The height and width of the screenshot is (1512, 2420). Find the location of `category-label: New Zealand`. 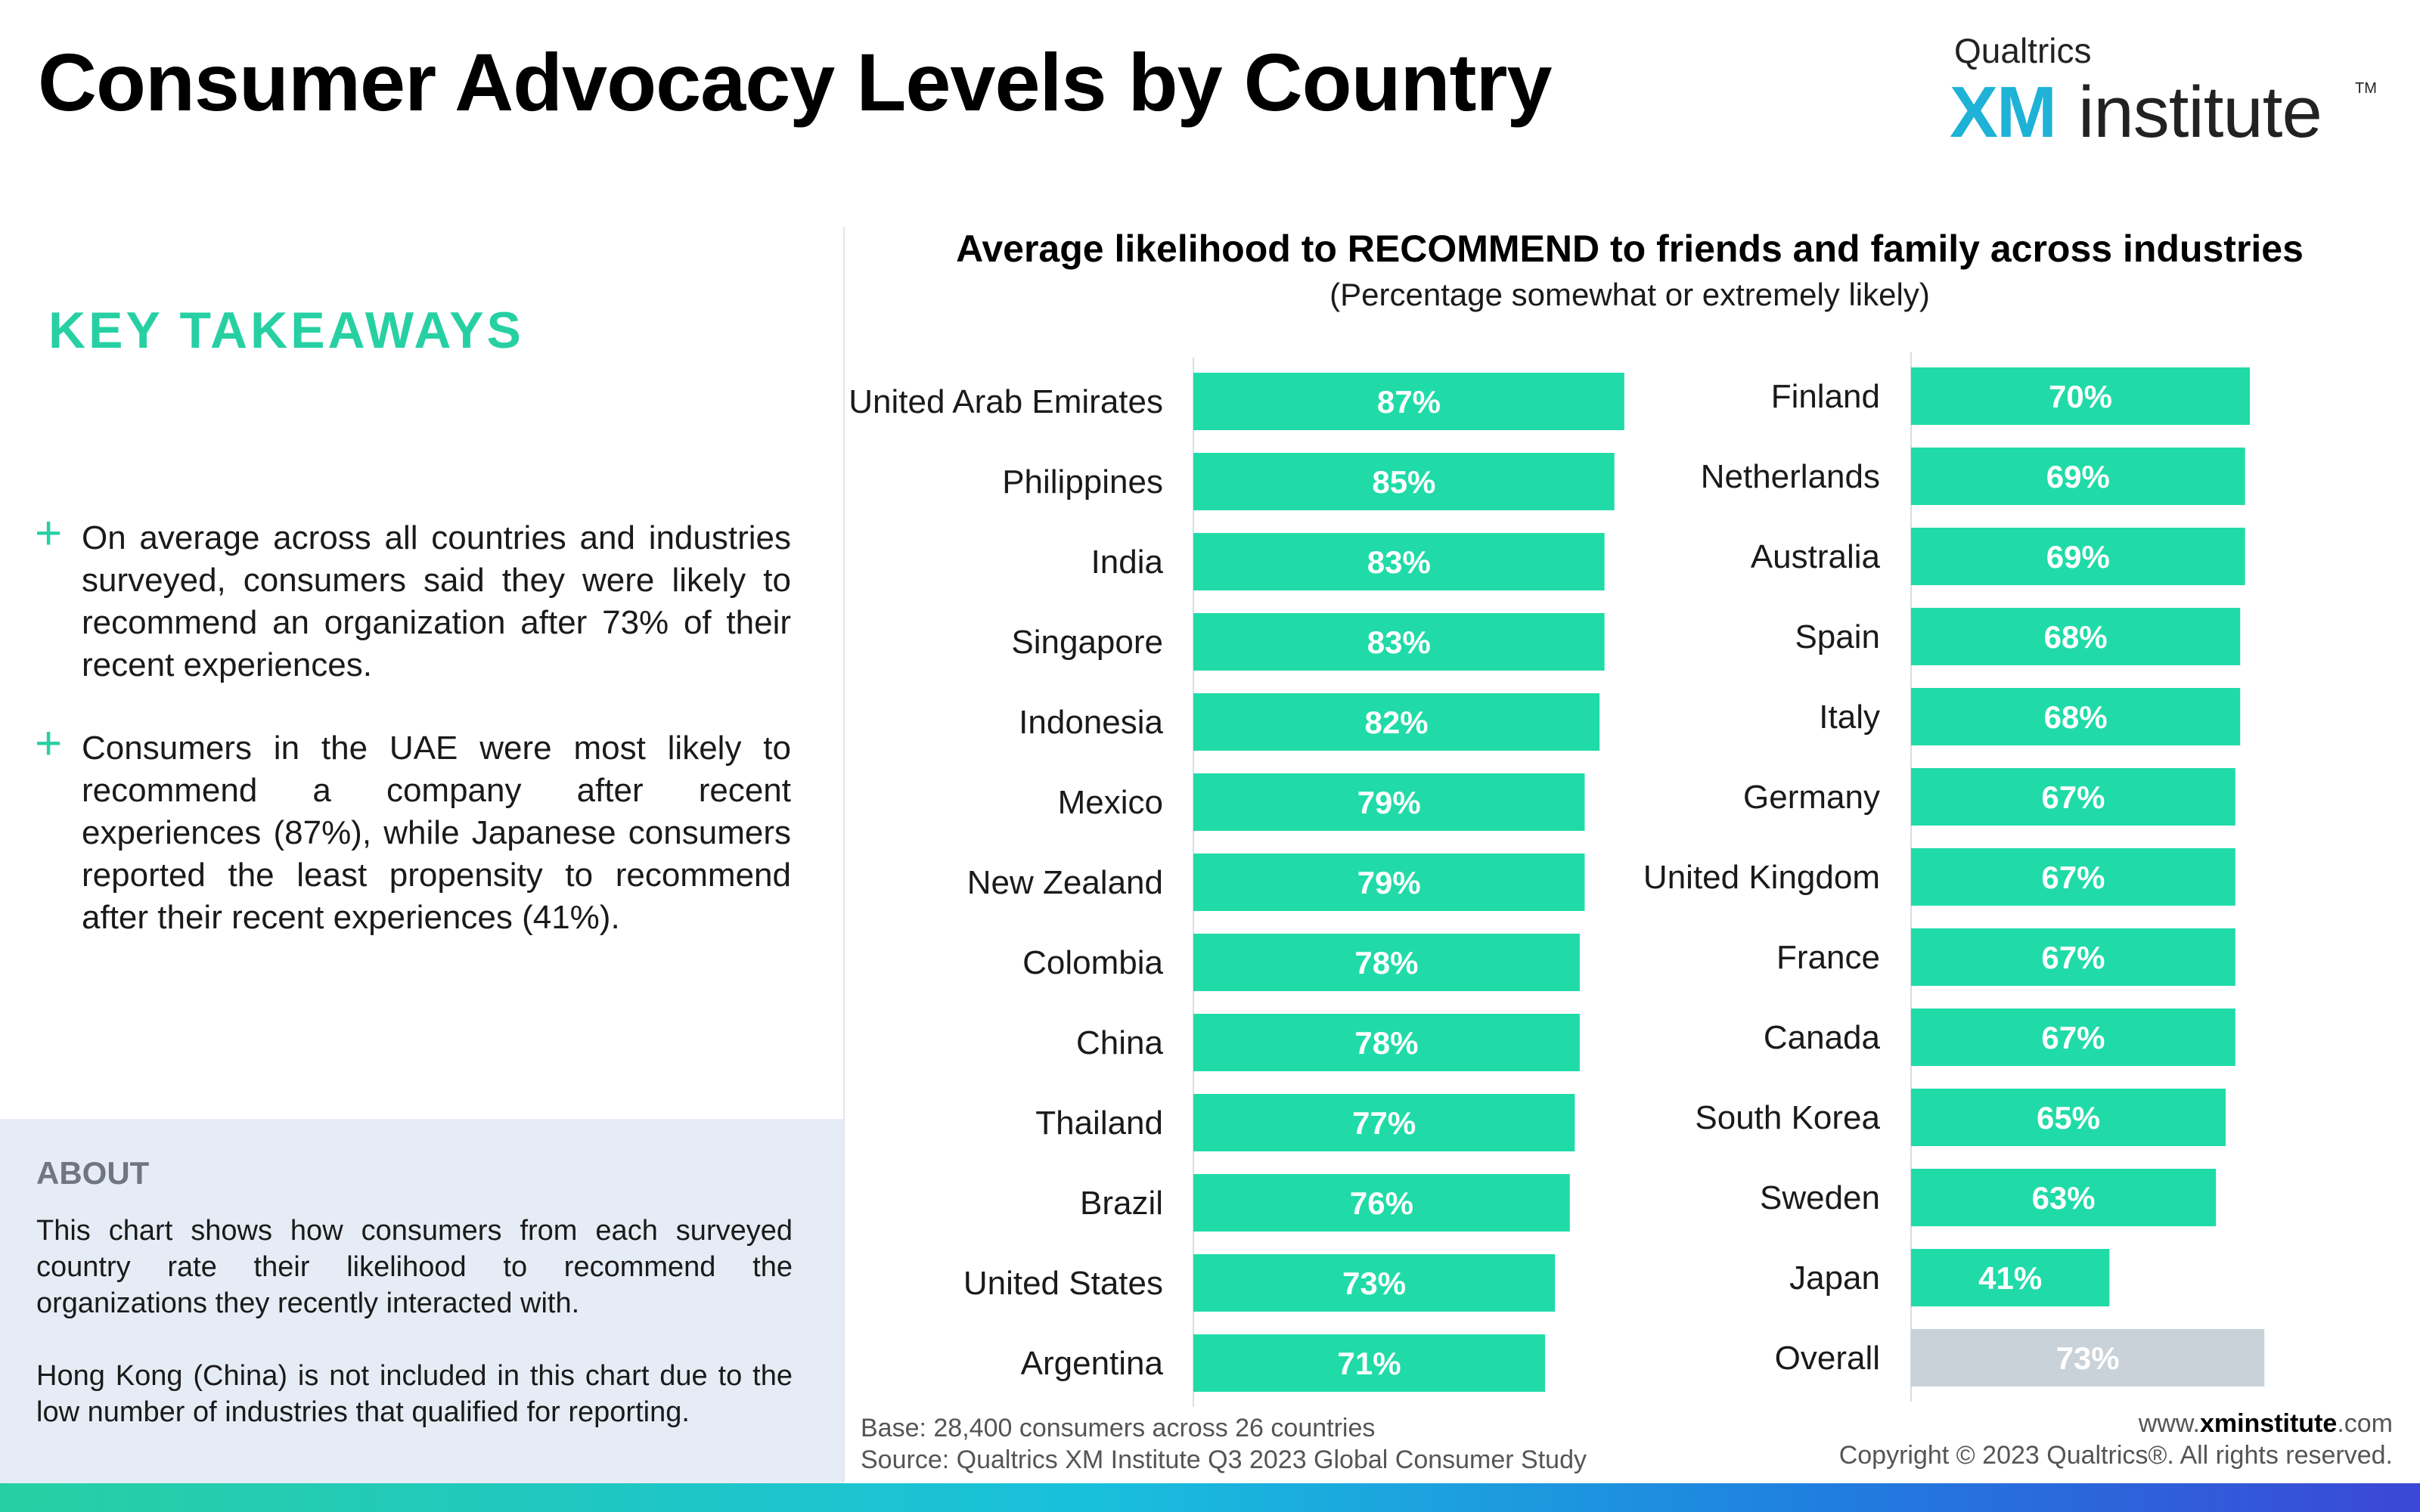

category-label: New Zealand is located at coordinates (1065, 882).